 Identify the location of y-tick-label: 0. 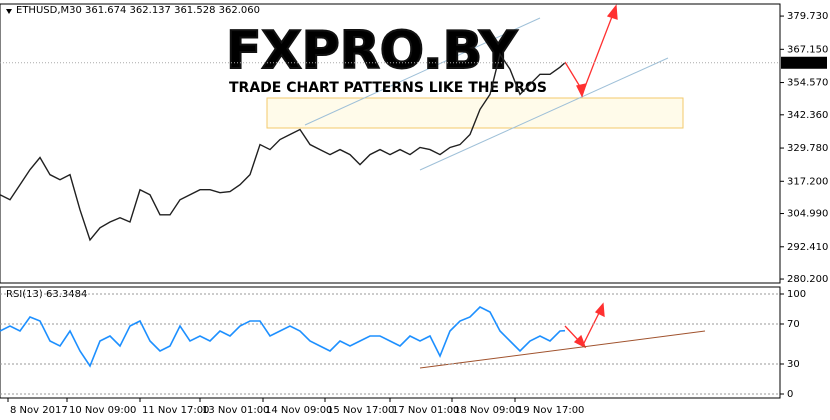
(790, 394).